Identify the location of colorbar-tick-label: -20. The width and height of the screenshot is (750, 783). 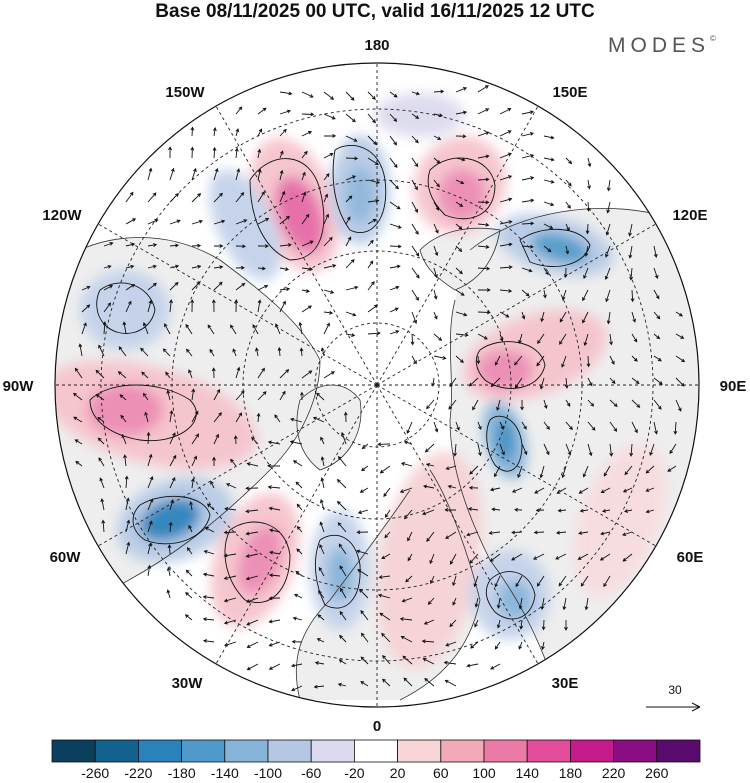
(354, 773).